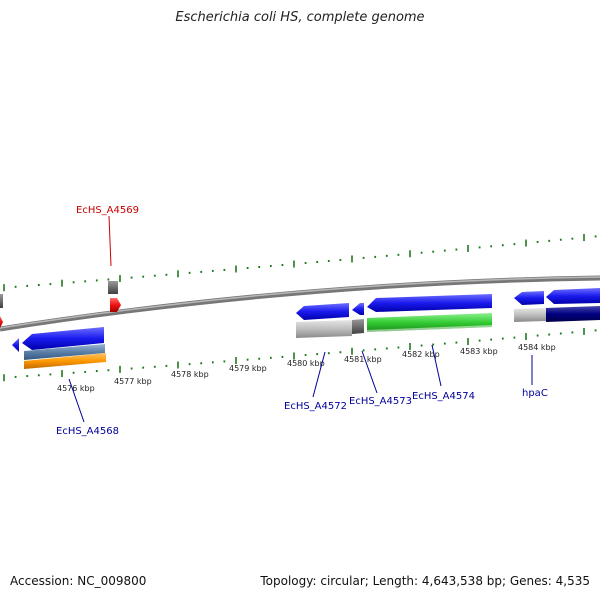 The image size is (600, 600). What do you see at coordinates (133, 381) in the screenshot?
I see `scale-label-4577: 4577 kbp` at bounding box center [133, 381].